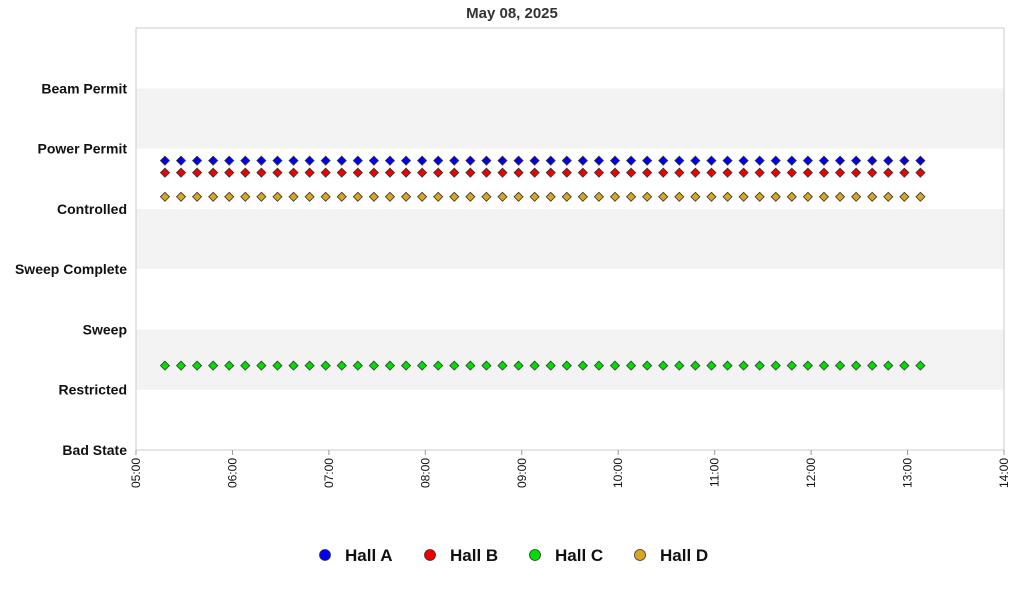 The height and width of the screenshot is (600, 1024). Describe the element at coordinates (84, 88) in the screenshot. I see `y-tick-label: Beam Permit` at that location.